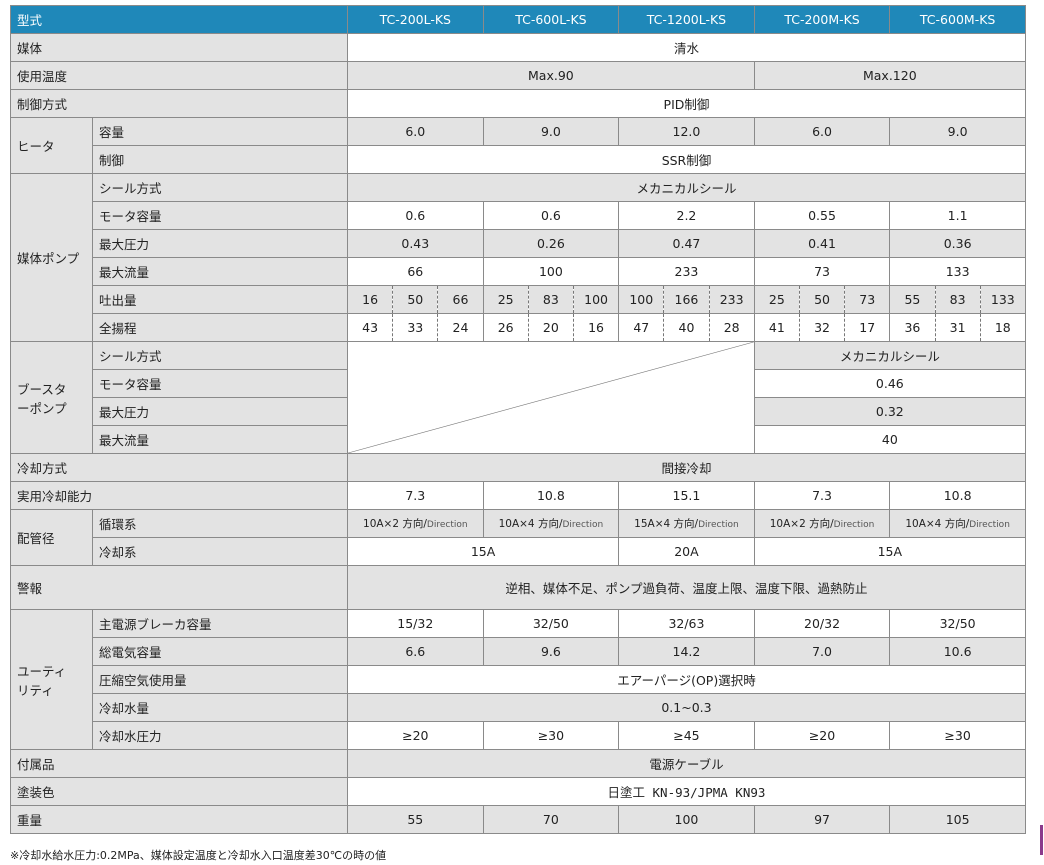 This screenshot has height=865, width=1044. I want to click on utility-power-row: 総電気容量 6.6 9.6 14.2 7.0 10.6, so click(518, 651).